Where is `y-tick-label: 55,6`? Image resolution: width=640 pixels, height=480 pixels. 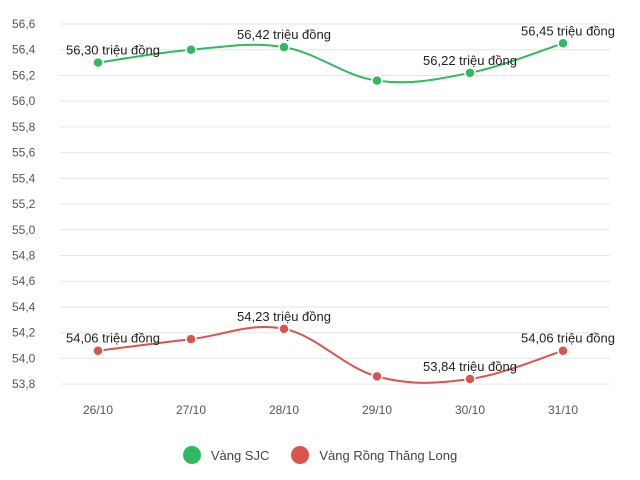 y-tick-label: 55,6 is located at coordinates (24, 153).